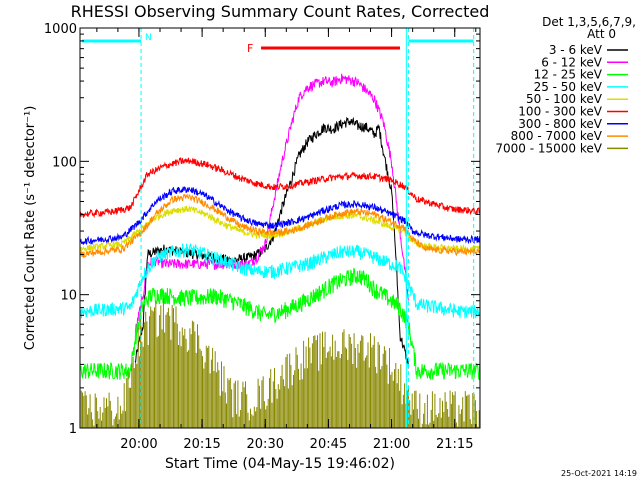  What do you see at coordinates (280, 324) in the screenshot?
I see `series-line-12-25-kev-kev` at bounding box center [280, 324].